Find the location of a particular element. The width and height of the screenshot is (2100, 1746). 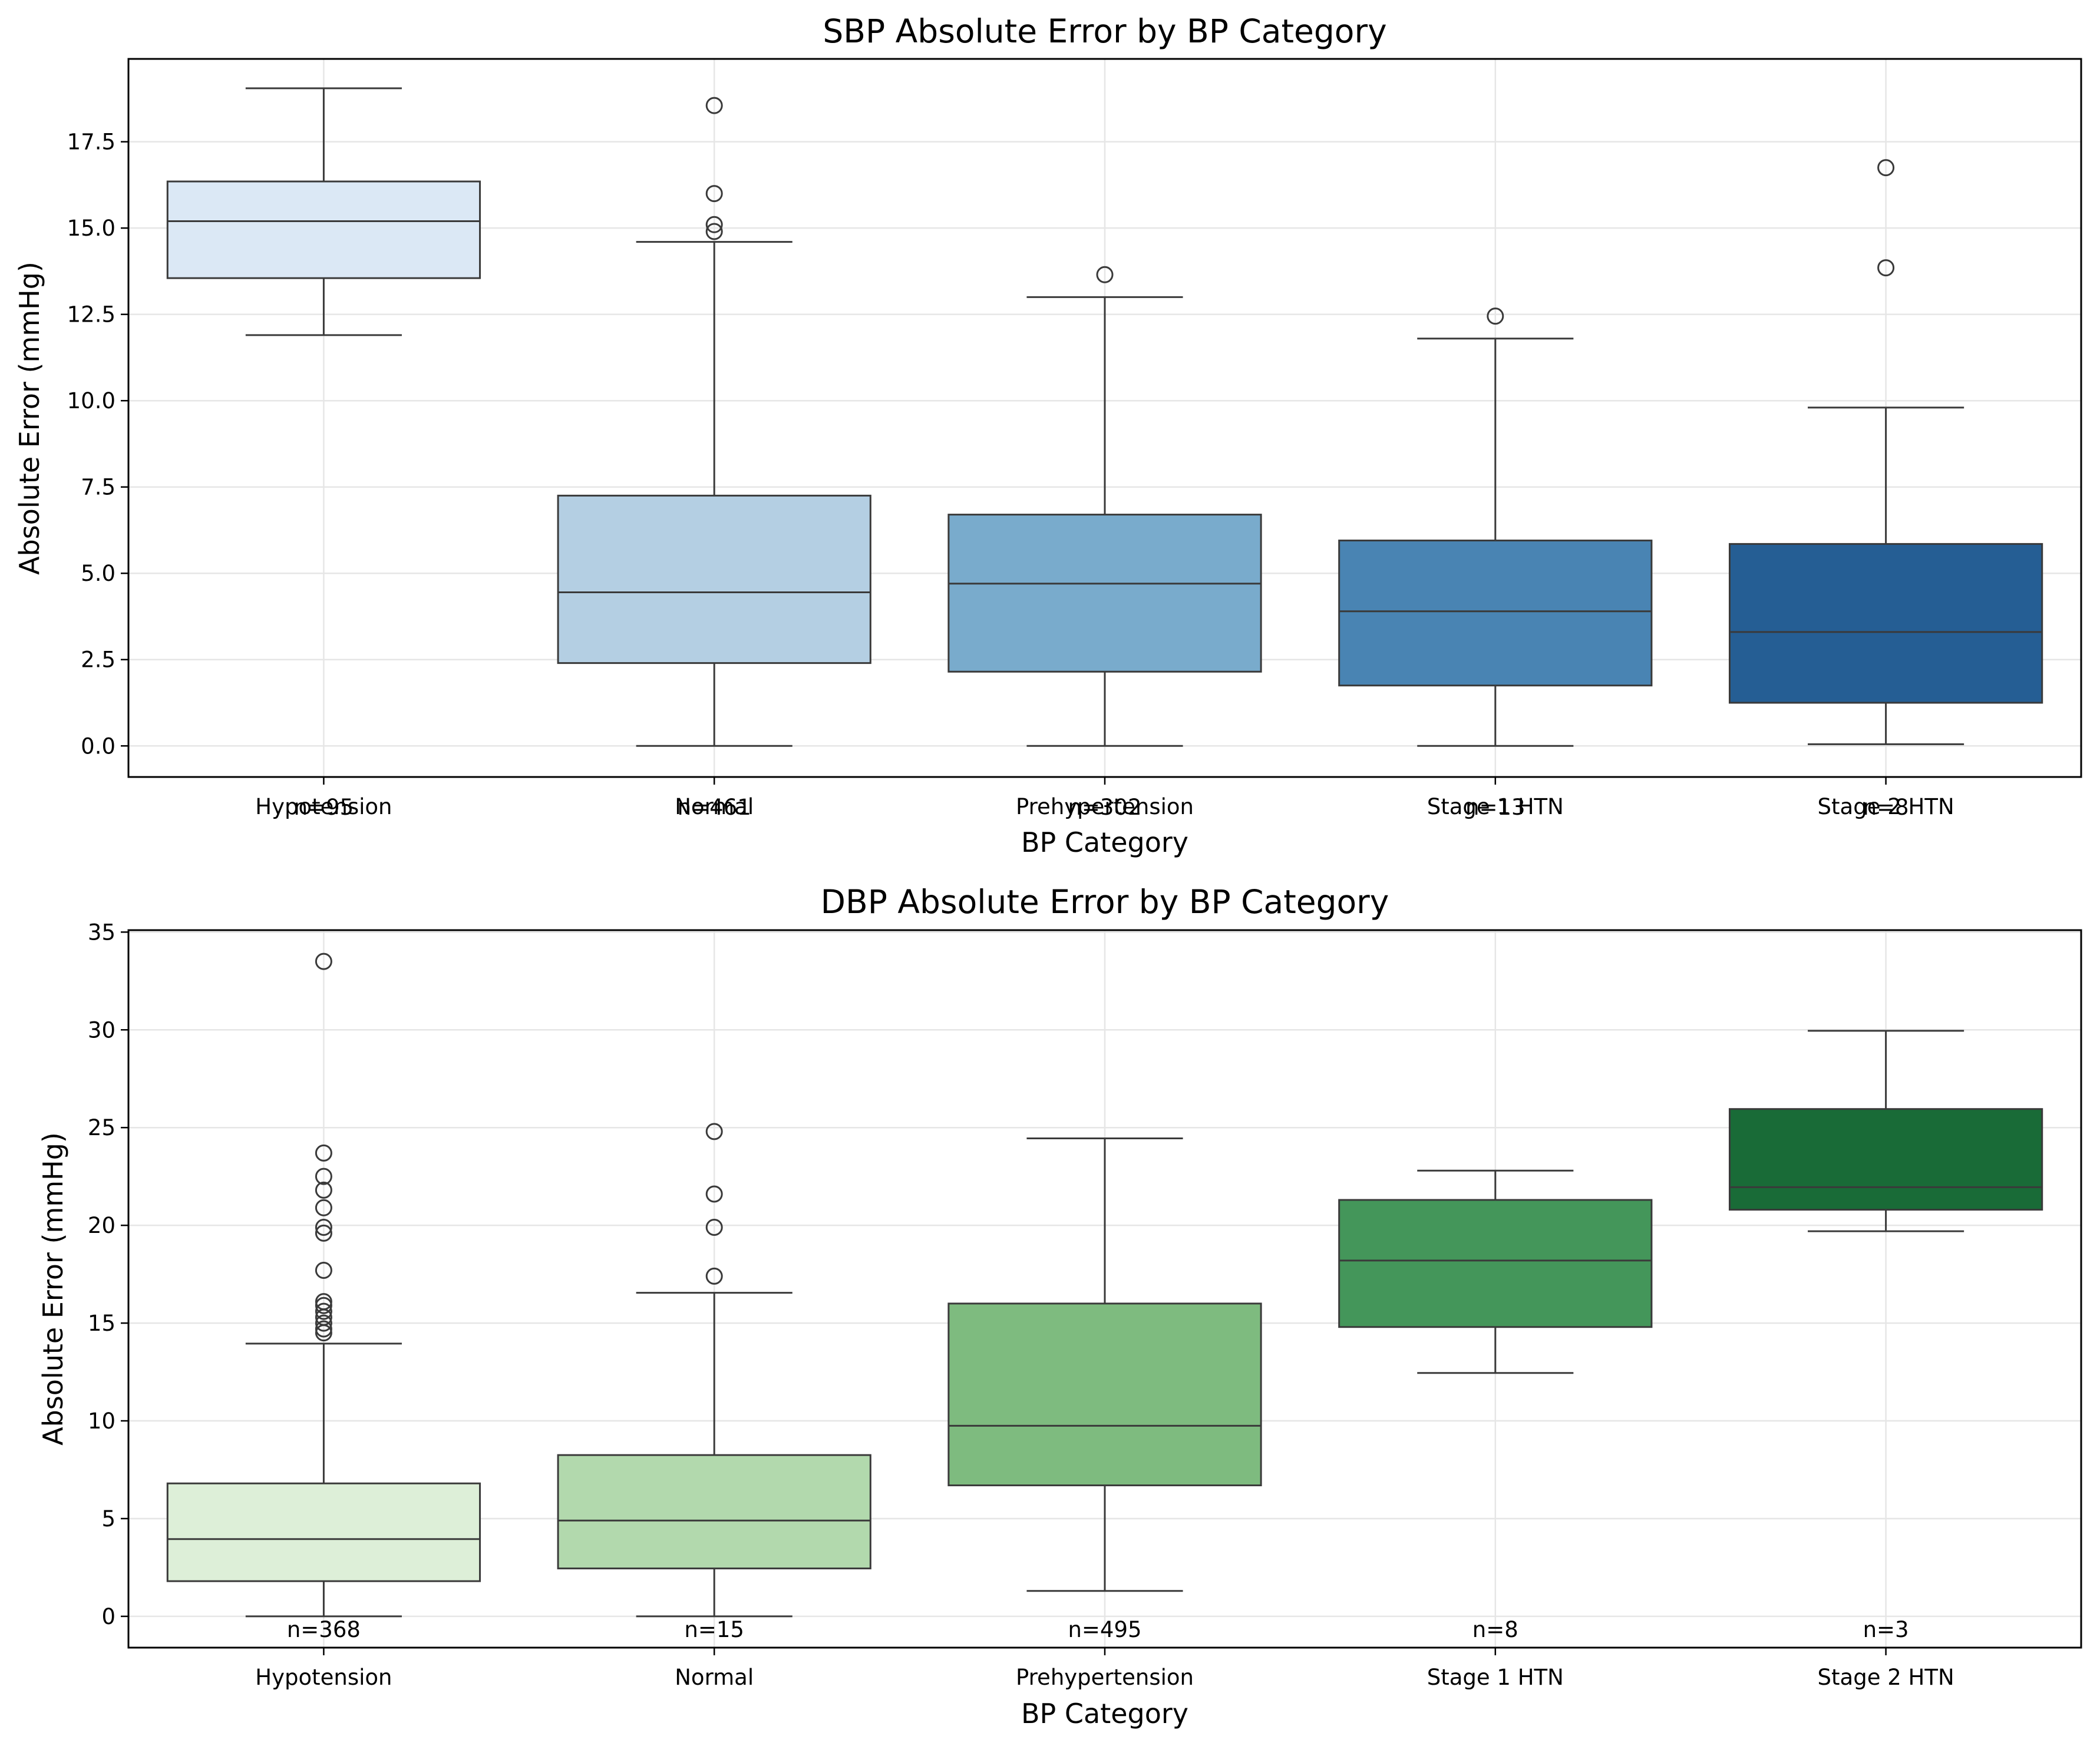

sbp-y-axis: 0.0 2.5 5.0 7.5 10.0 12.5 15.0 17.5 is located at coordinates (97, 444).